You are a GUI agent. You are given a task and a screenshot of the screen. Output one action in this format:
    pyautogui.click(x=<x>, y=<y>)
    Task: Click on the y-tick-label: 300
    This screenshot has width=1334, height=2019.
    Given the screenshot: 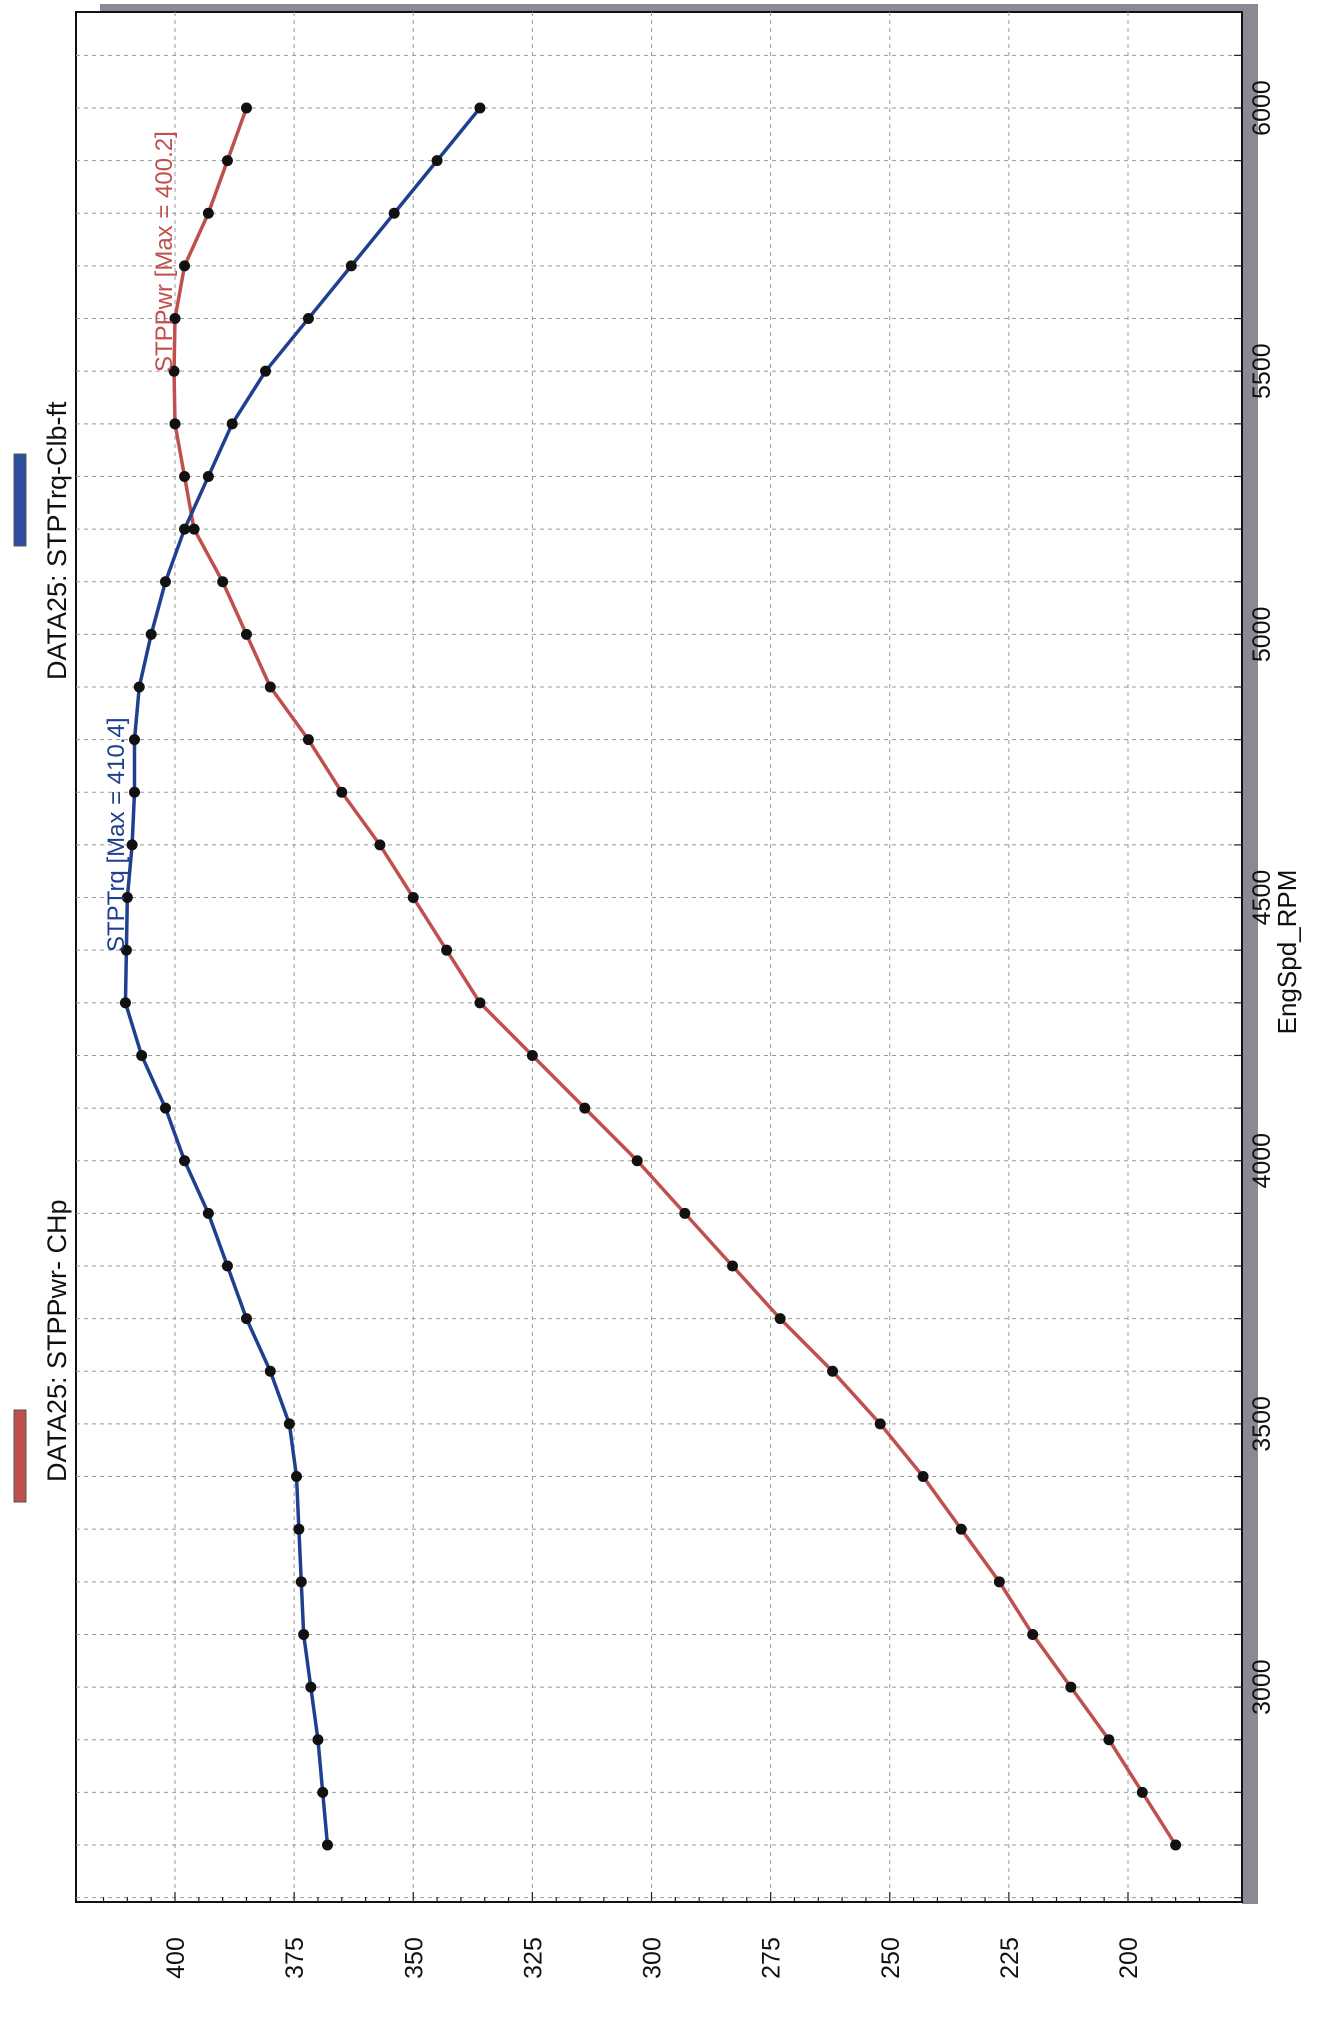 What is the action you would take?
    pyautogui.click(x=653, y=1958)
    